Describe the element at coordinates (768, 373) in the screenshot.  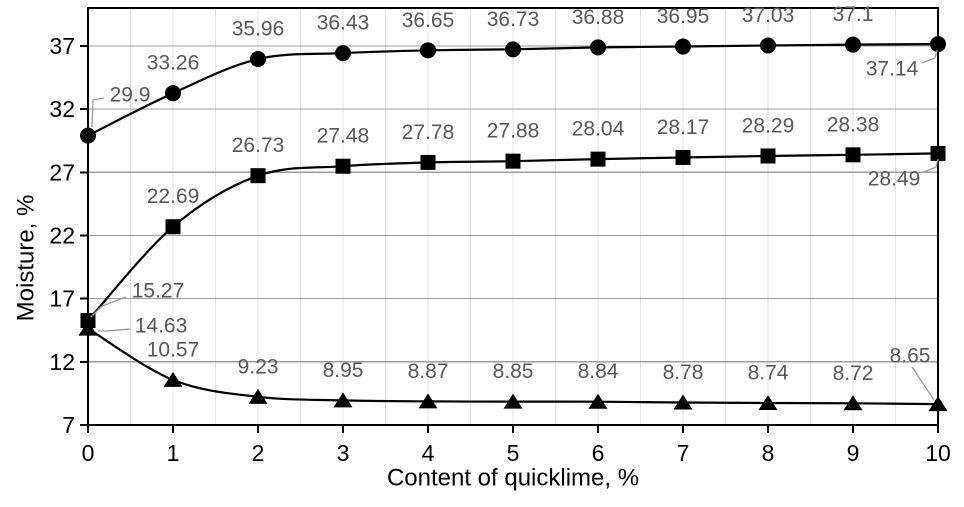
I see `data-label: 8.74` at that location.